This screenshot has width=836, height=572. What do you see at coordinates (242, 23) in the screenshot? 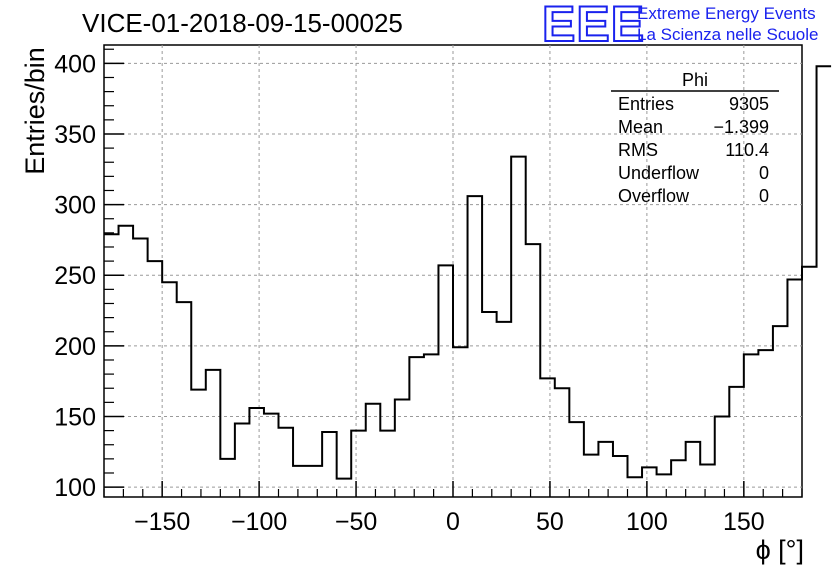
I see `chart-title: VICE-01-2018-09-15-00025` at bounding box center [242, 23].